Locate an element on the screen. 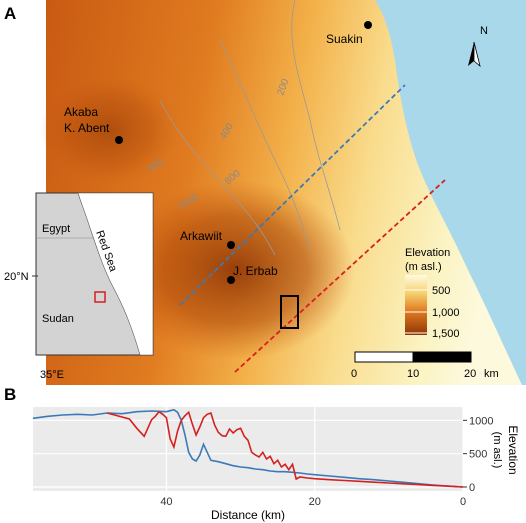  legend-subtitle: (m asl.) is located at coordinates (423, 267).